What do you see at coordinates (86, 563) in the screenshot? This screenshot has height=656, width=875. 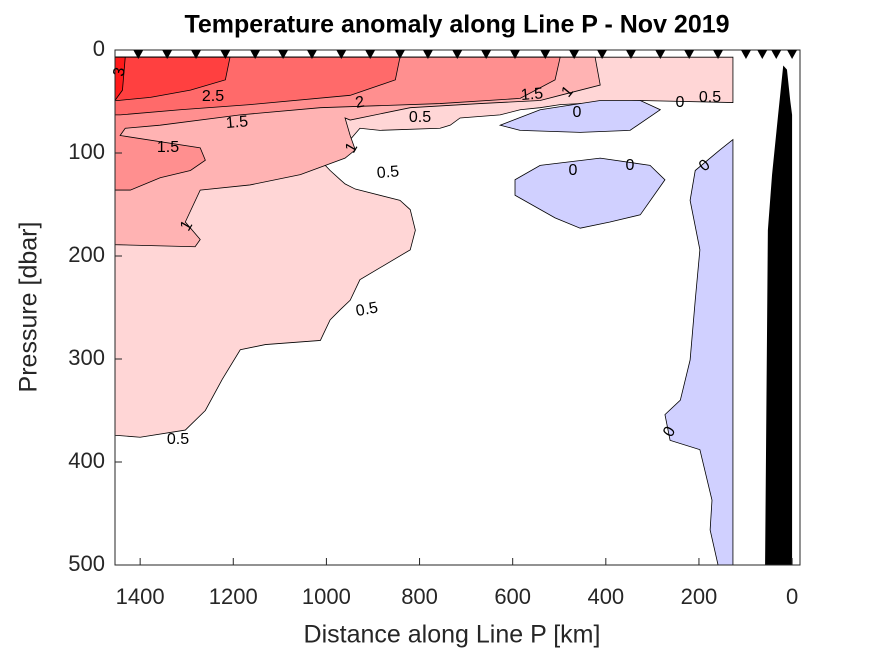 I see `y-tick-label: 500` at bounding box center [86, 563].